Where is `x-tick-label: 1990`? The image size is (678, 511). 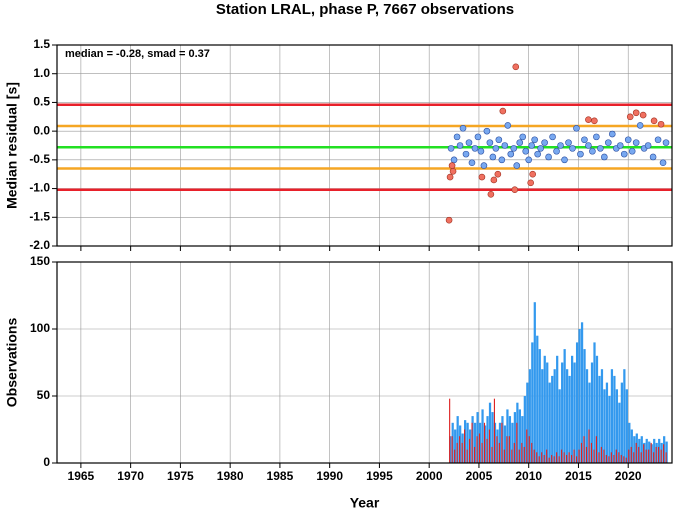
x-tick-label: 1990 is located at coordinates (329, 476).